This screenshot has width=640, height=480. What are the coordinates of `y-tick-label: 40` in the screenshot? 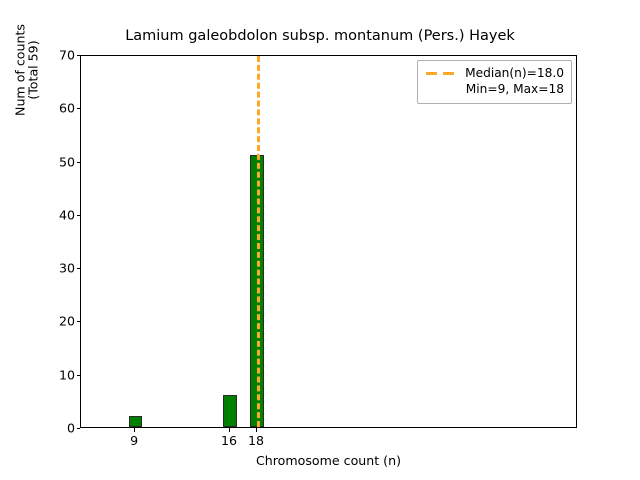 It's located at (66, 215).